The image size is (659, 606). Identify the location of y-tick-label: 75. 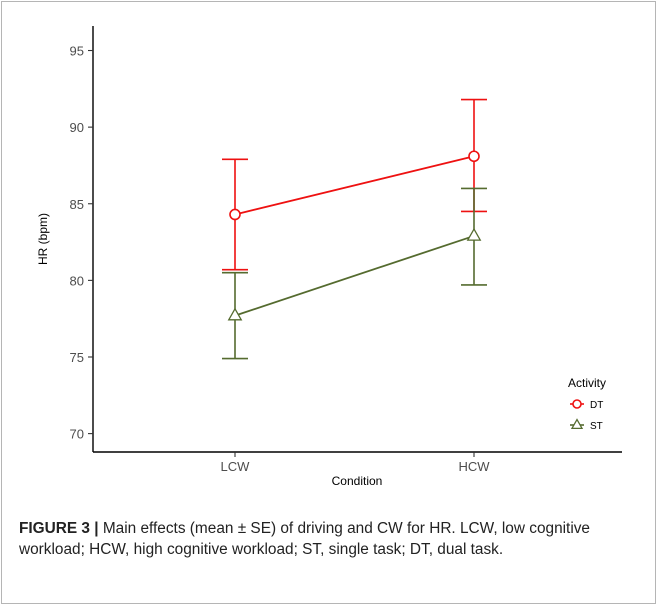
(77, 357).